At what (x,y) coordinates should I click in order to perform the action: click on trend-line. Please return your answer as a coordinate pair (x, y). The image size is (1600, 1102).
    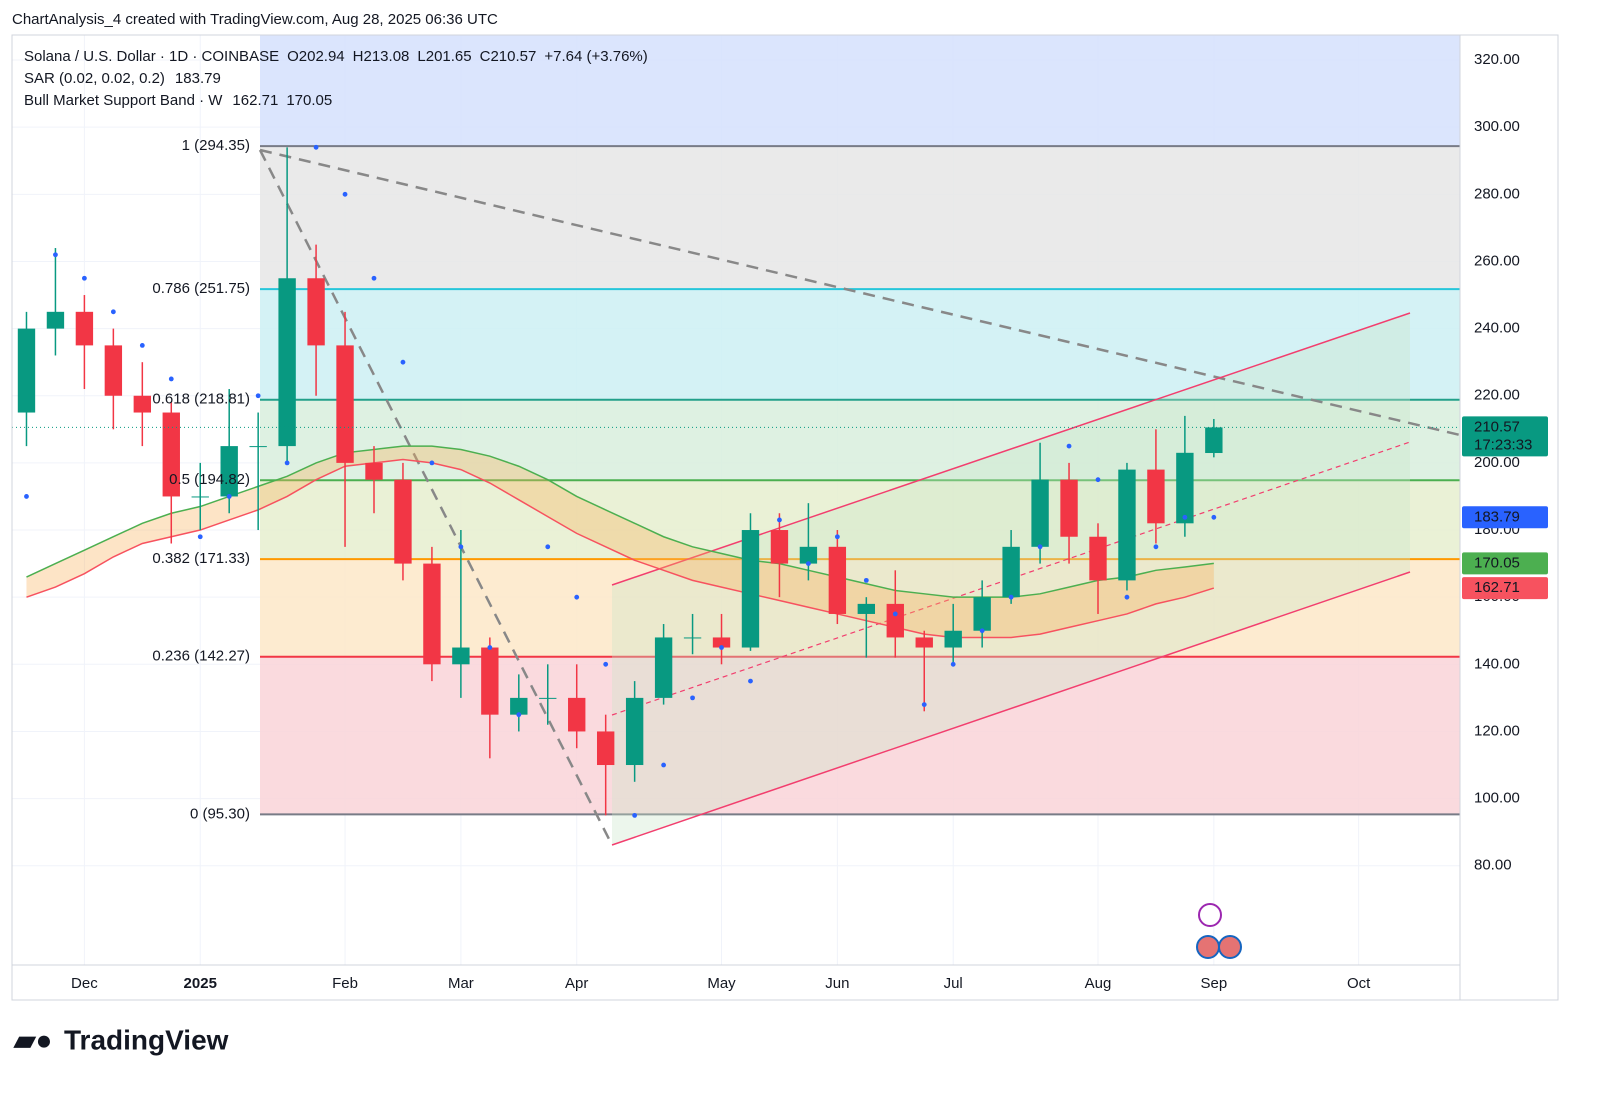
    Looking at the image, I should click on (436, 497).